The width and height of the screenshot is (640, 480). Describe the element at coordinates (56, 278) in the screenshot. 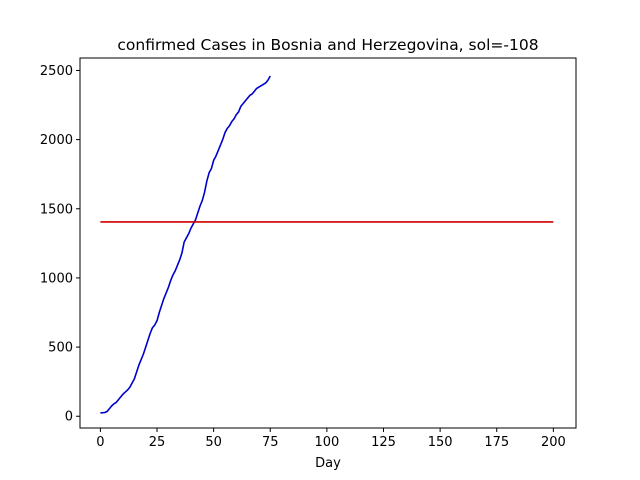

I see `y-tick-label: 1000` at that location.